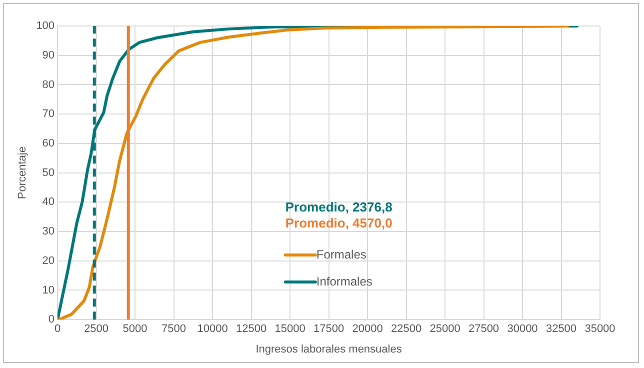 The image size is (644, 368). Describe the element at coordinates (48, 143) in the screenshot. I see `y-tick-label: 60` at that location.